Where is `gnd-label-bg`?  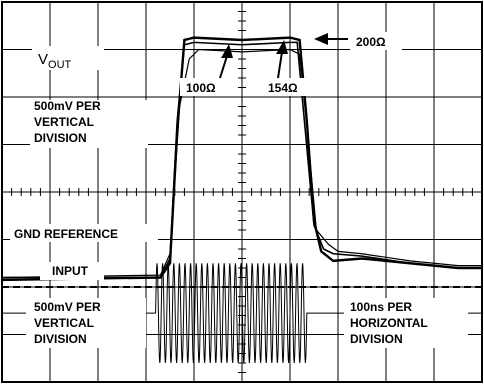 gnd-label-bg is located at coordinates (84, 233).